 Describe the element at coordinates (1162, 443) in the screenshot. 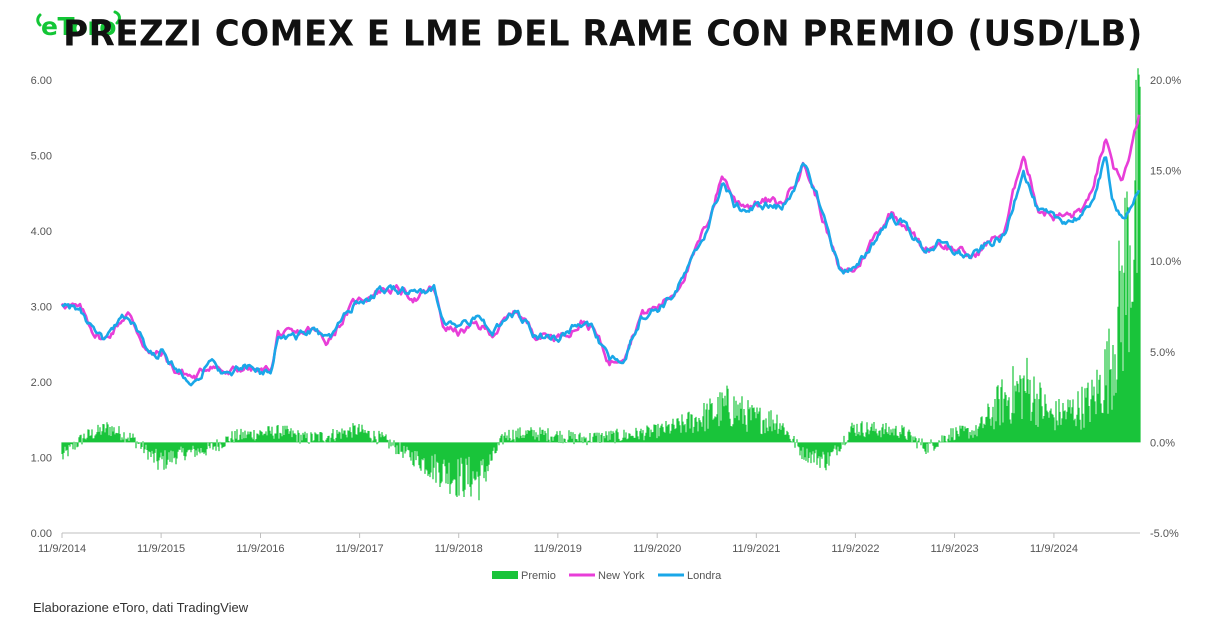

I see `y-right-tick-label: 0.0%` at that location.